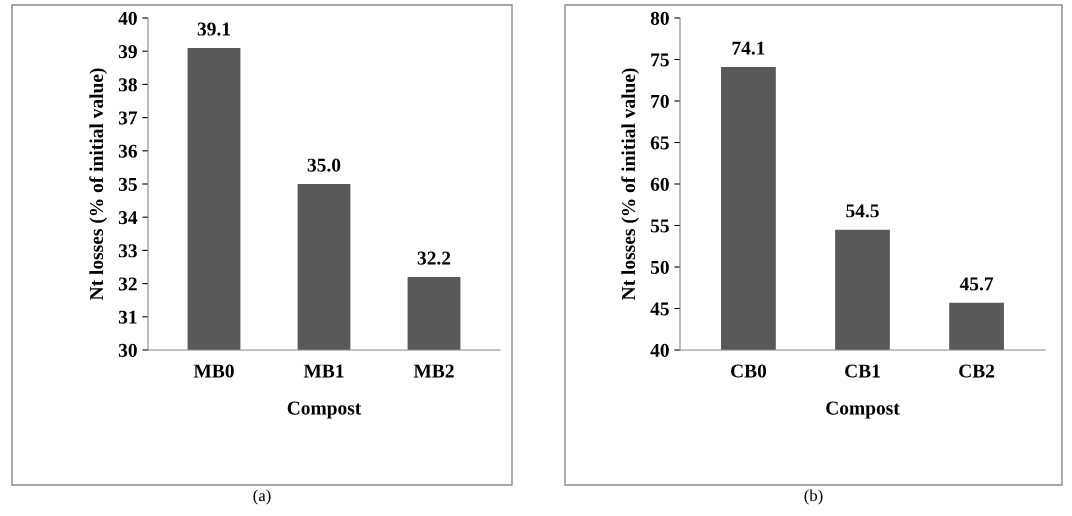 The image size is (1072, 516). Describe the element at coordinates (659, 267) in the screenshot. I see `y-tick-label: 50` at that location.